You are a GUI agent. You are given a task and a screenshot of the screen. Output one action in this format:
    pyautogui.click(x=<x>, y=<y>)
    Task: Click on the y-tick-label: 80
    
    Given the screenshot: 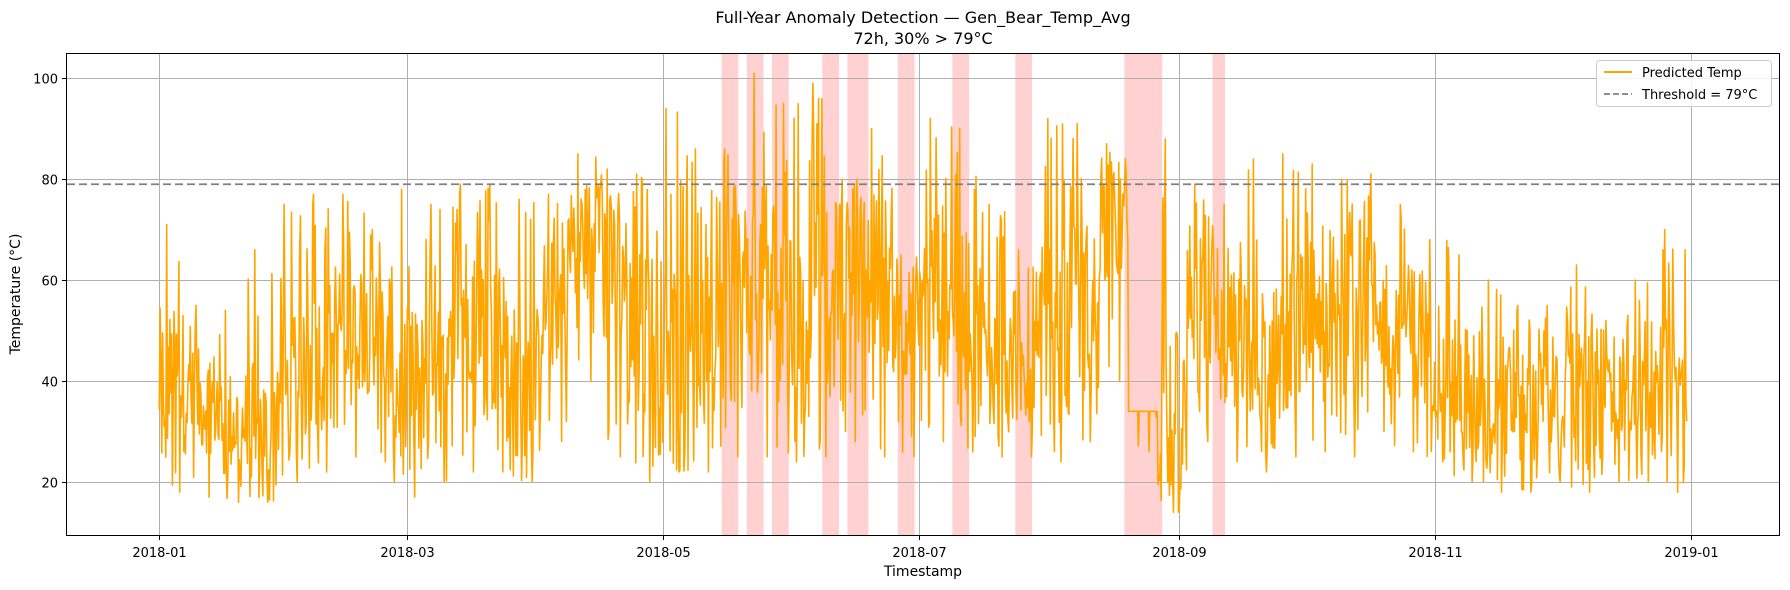 What is the action you would take?
    pyautogui.click(x=49, y=181)
    